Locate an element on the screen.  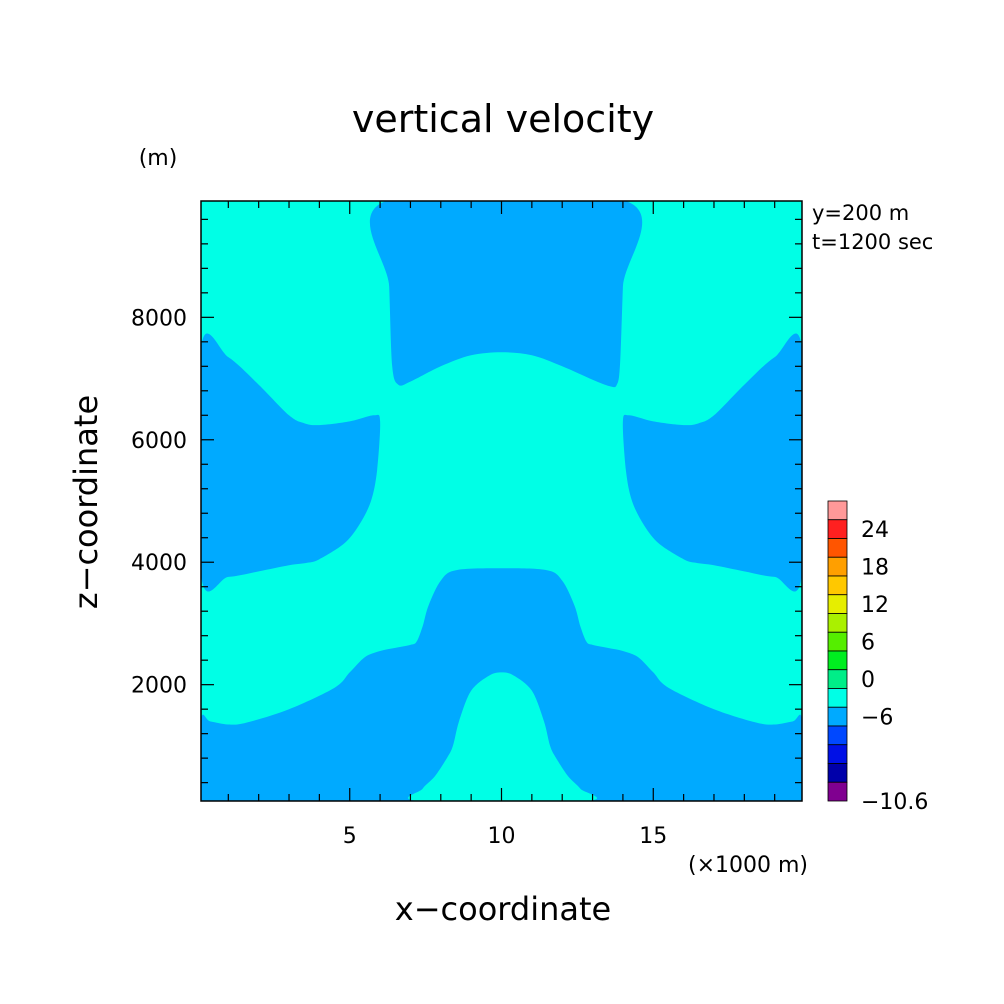
colorbar-label: 0 is located at coordinates (868, 680).